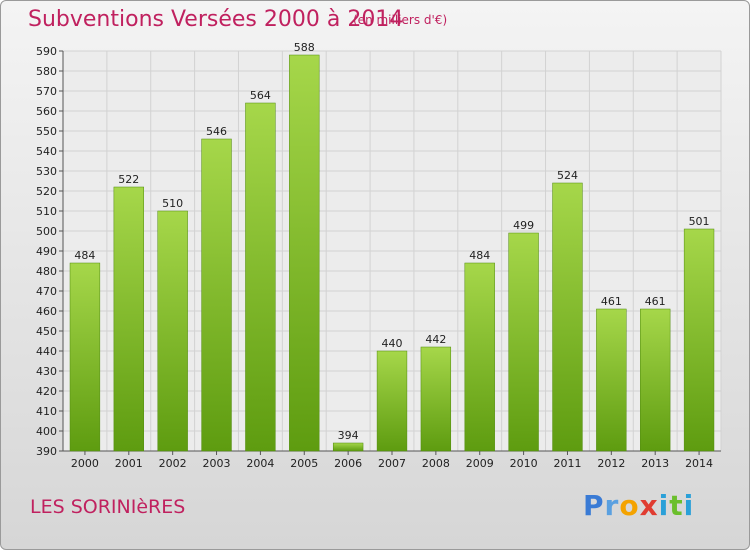 The width and height of the screenshot is (750, 550). What do you see at coordinates (46, 451) in the screenshot?
I see `y-tick-label: 390` at bounding box center [46, 451].